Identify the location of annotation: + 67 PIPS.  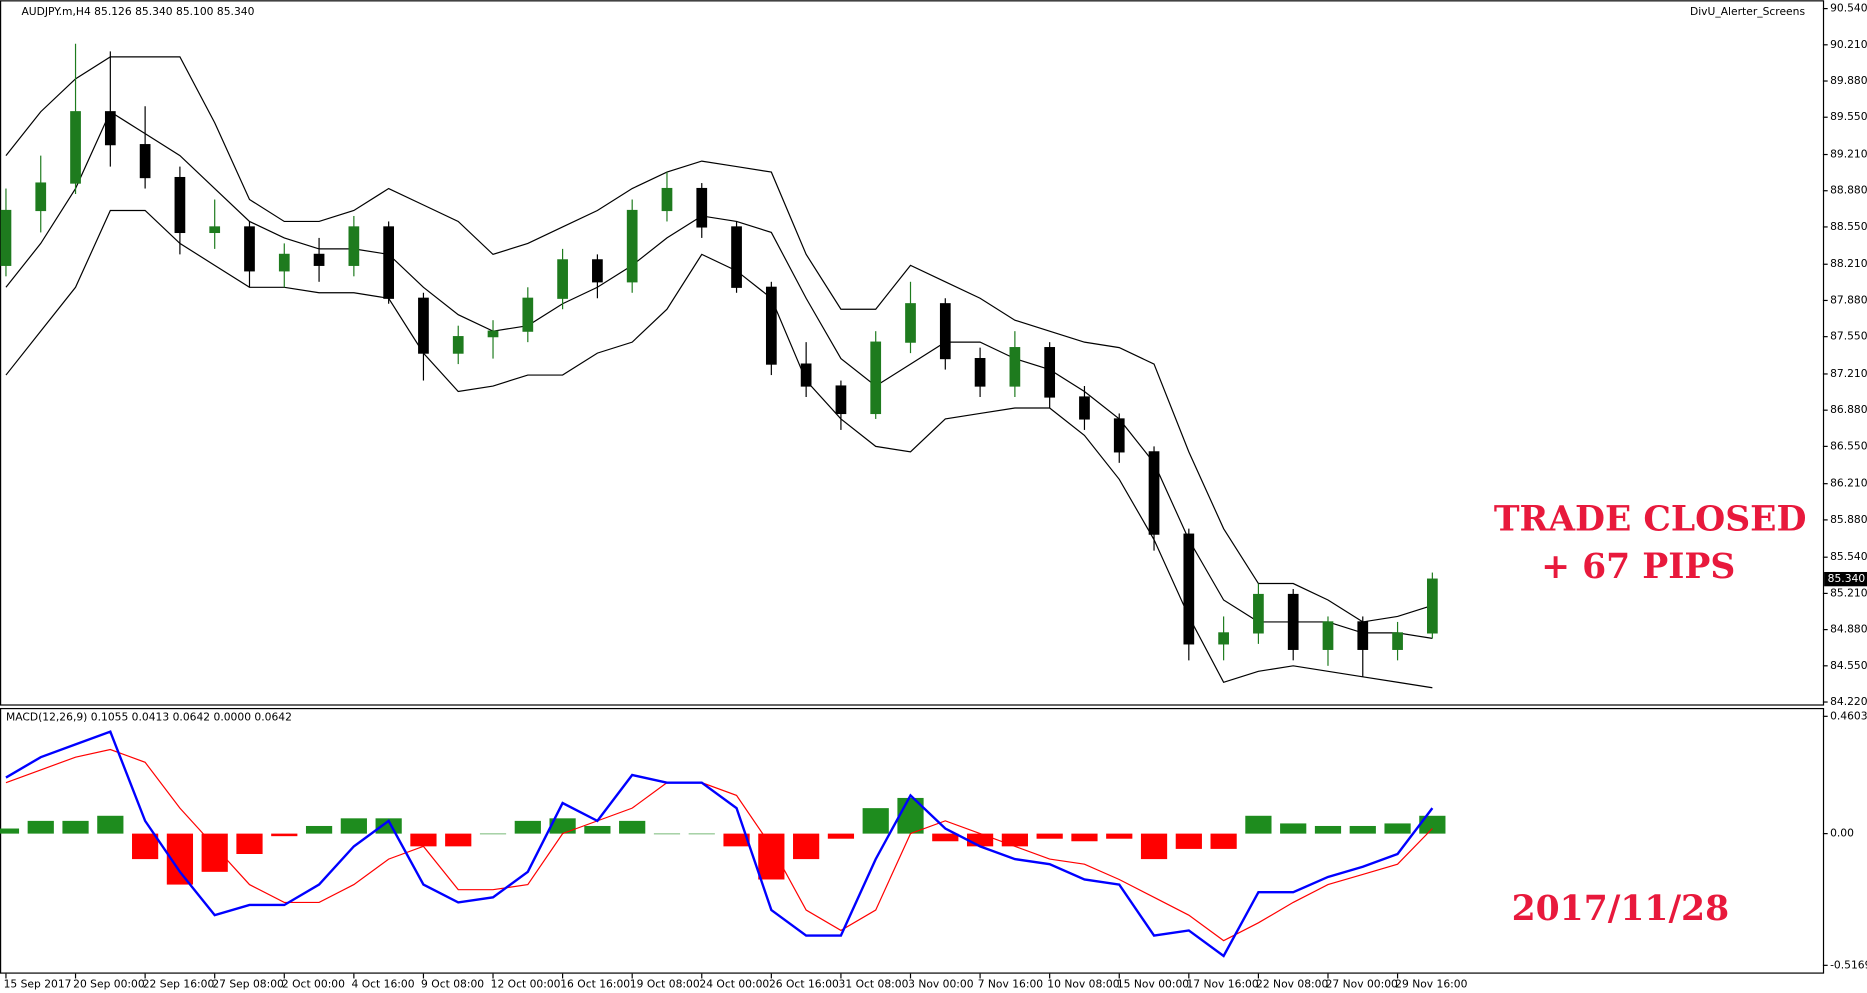
(1638, 567).